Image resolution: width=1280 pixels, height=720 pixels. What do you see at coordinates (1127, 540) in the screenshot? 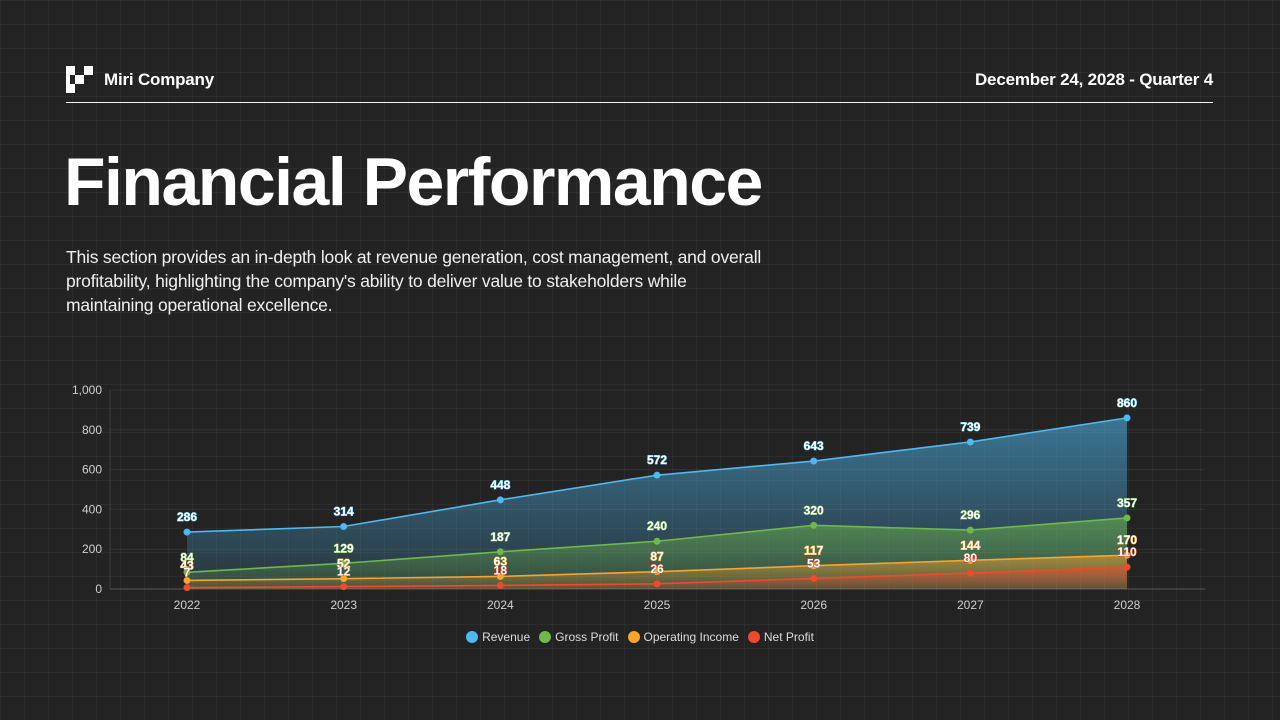
I see `svg-text: 170` at bounding box center [1127, 540].